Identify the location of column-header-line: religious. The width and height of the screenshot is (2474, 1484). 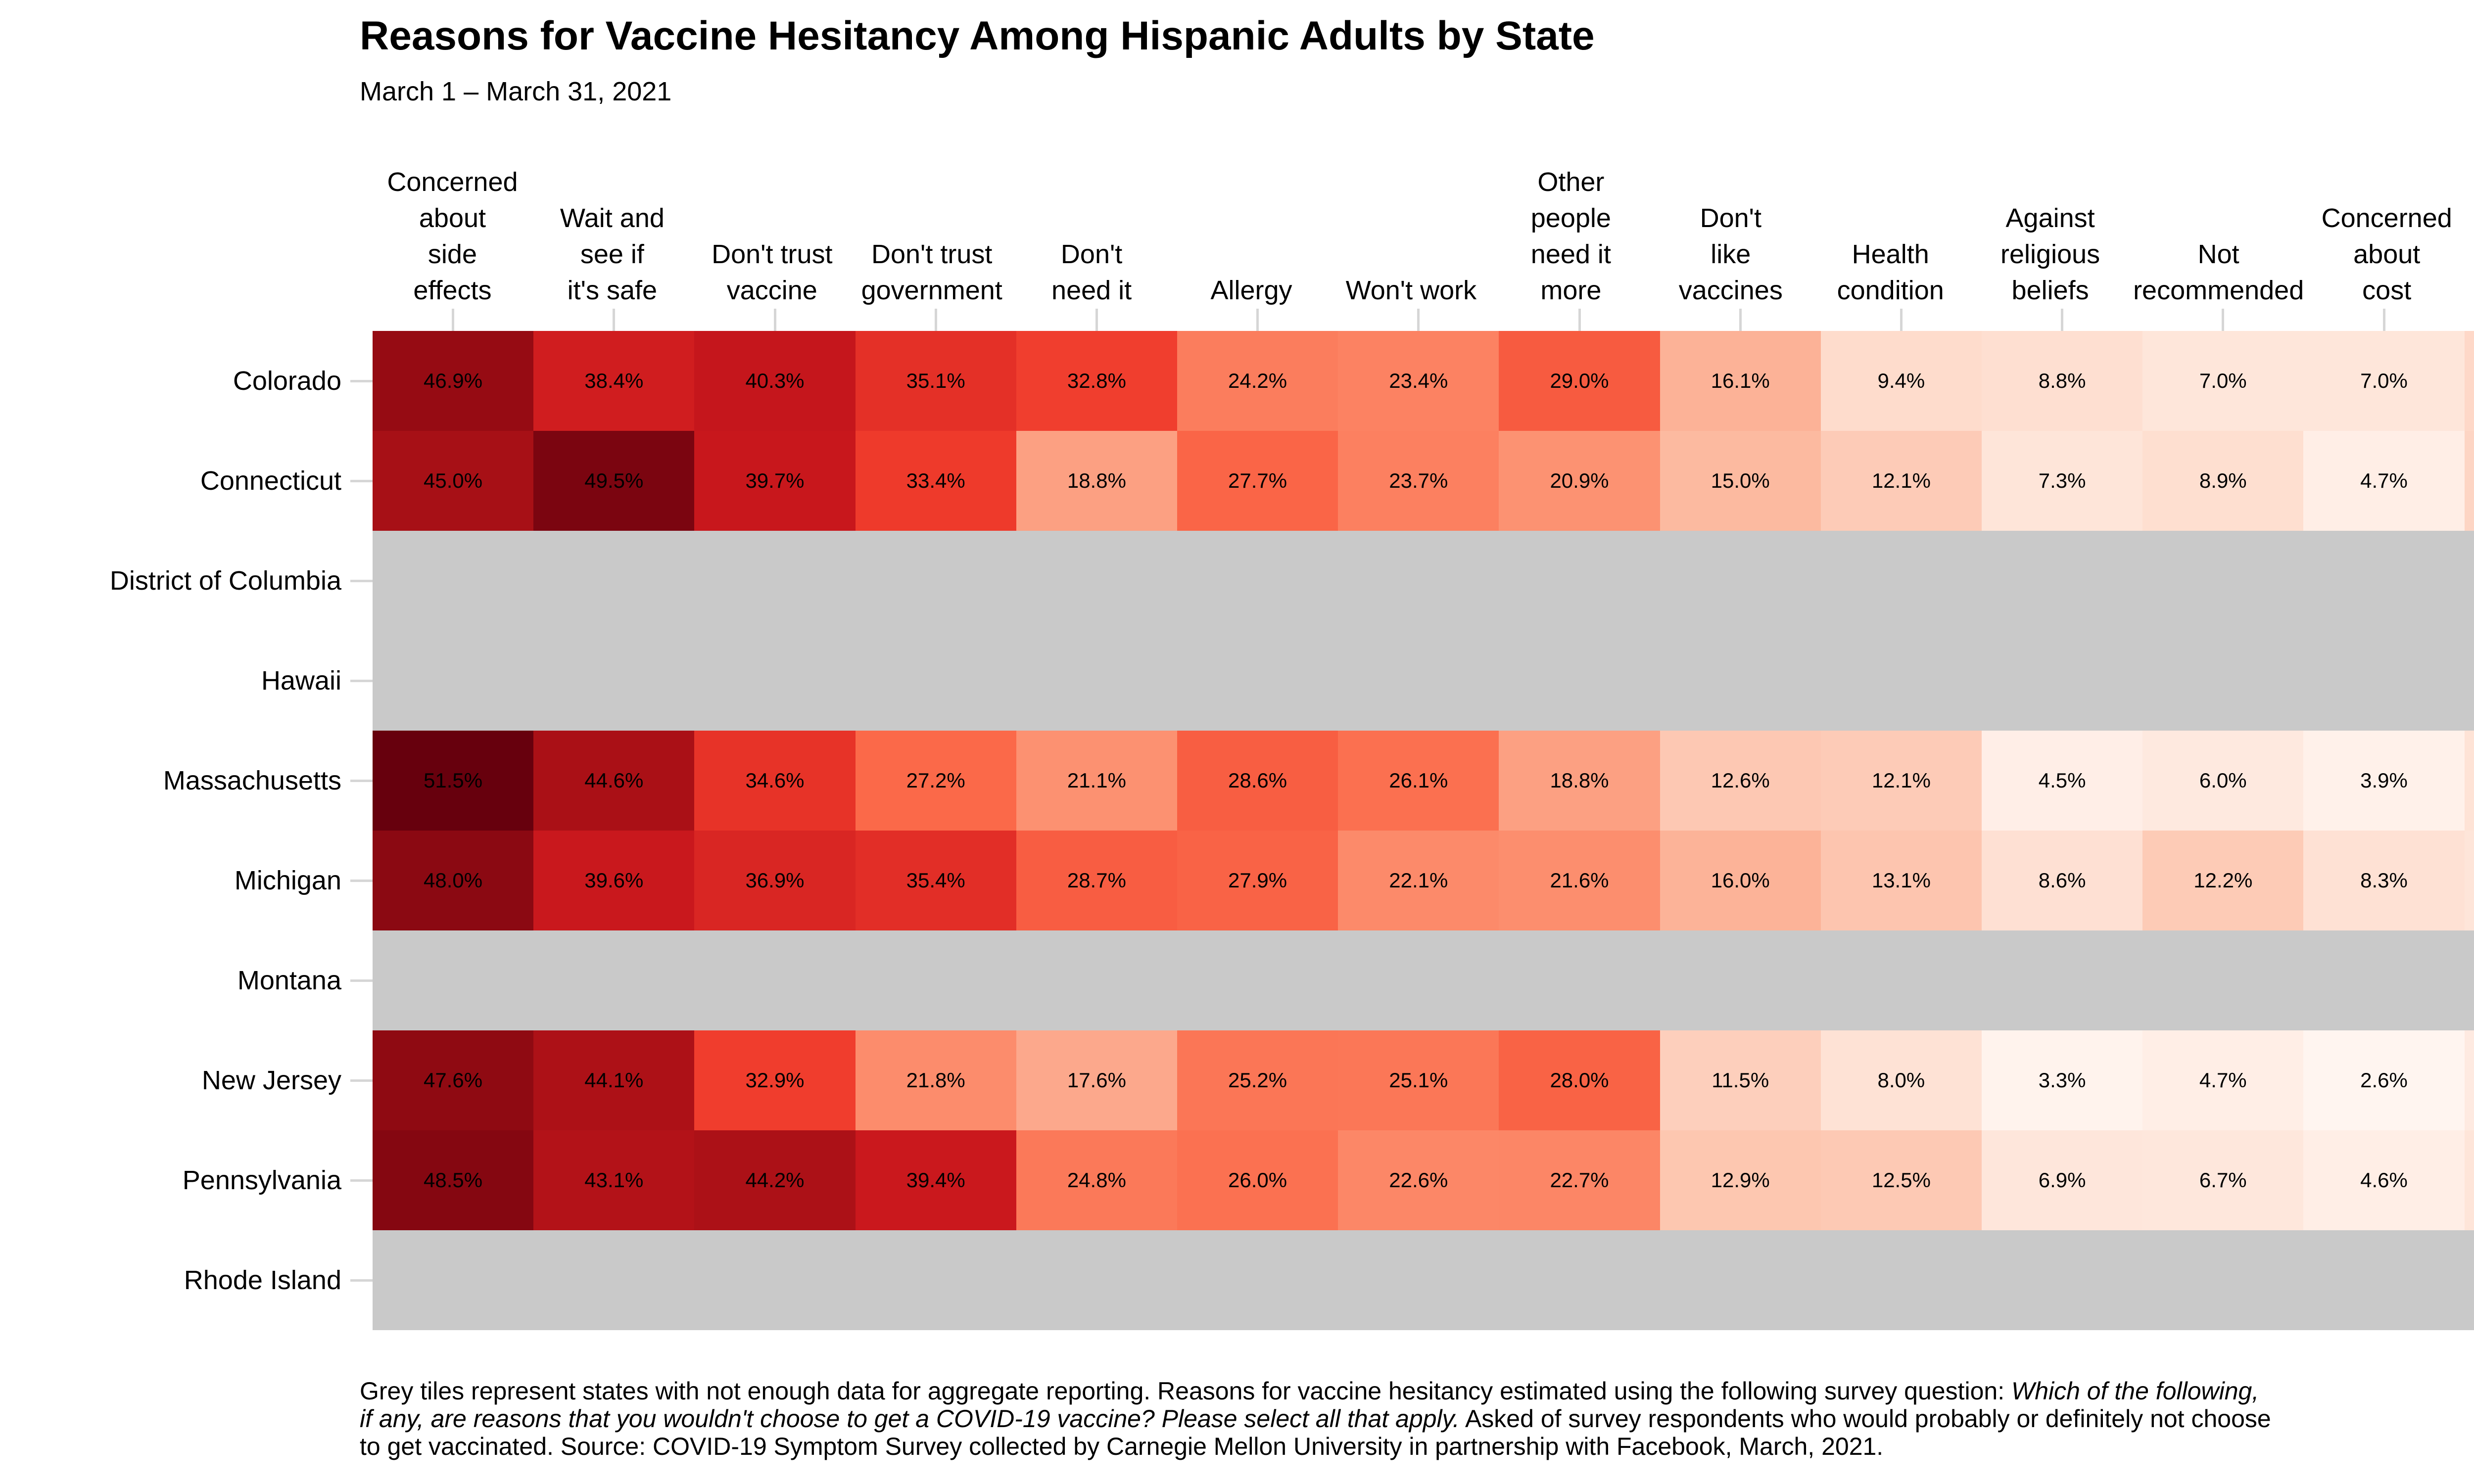
(2050, 254).